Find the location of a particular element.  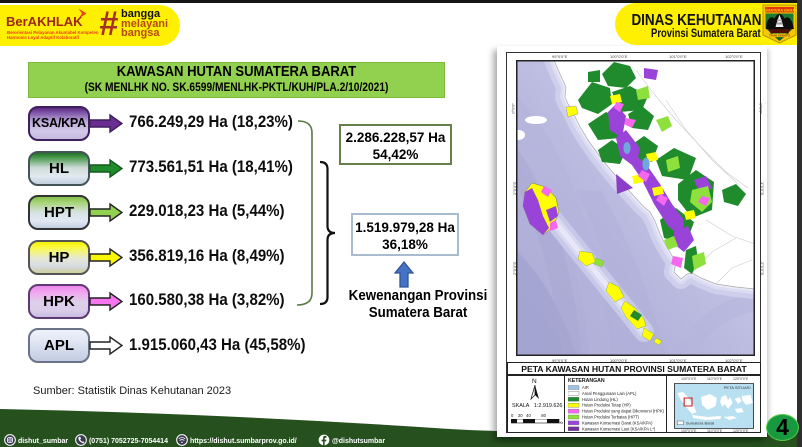

svg-text: PETA SITUASI is located at coordinates (737, 388).